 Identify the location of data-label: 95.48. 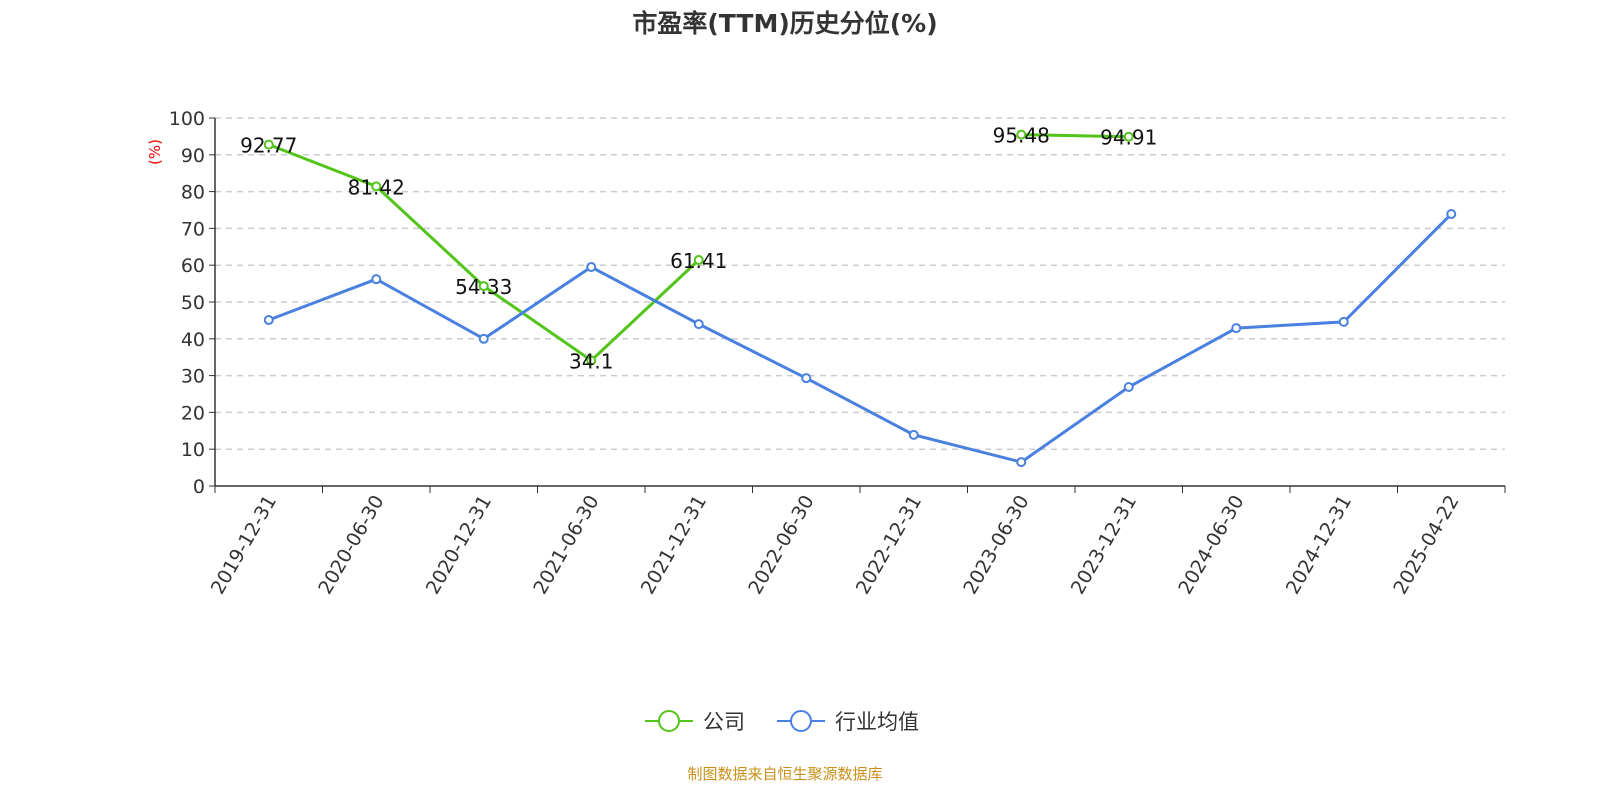
(1021, 136).